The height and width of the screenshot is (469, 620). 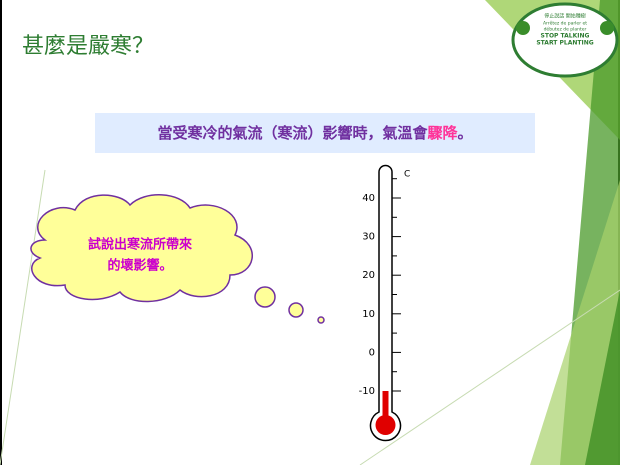 I want to click on banner-segment: 。, so click(x=465, y=133).